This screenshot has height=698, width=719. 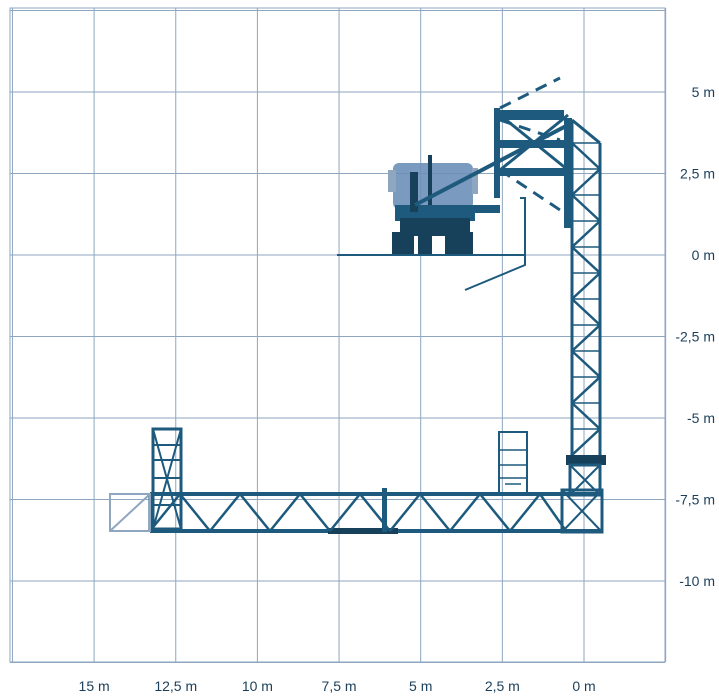 I want to click on y-tick-label: -10 m, so click(x=697, y=581).